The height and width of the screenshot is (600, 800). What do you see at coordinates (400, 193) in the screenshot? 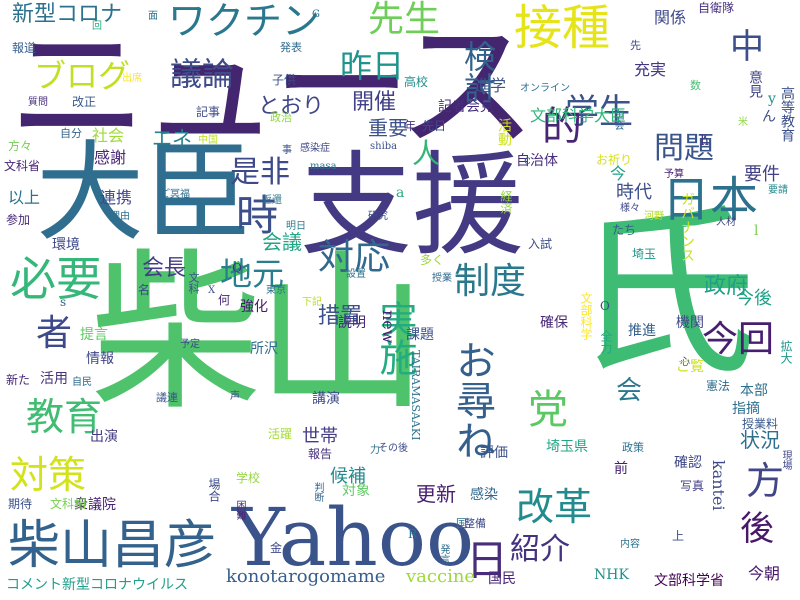
I see `word: a` at bounding box center [400, 193].